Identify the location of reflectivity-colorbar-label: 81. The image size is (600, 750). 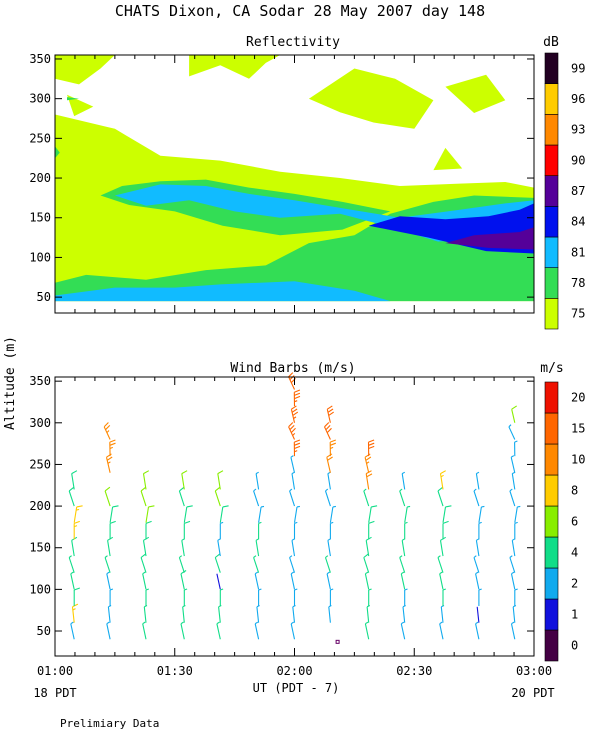
(578, 252).